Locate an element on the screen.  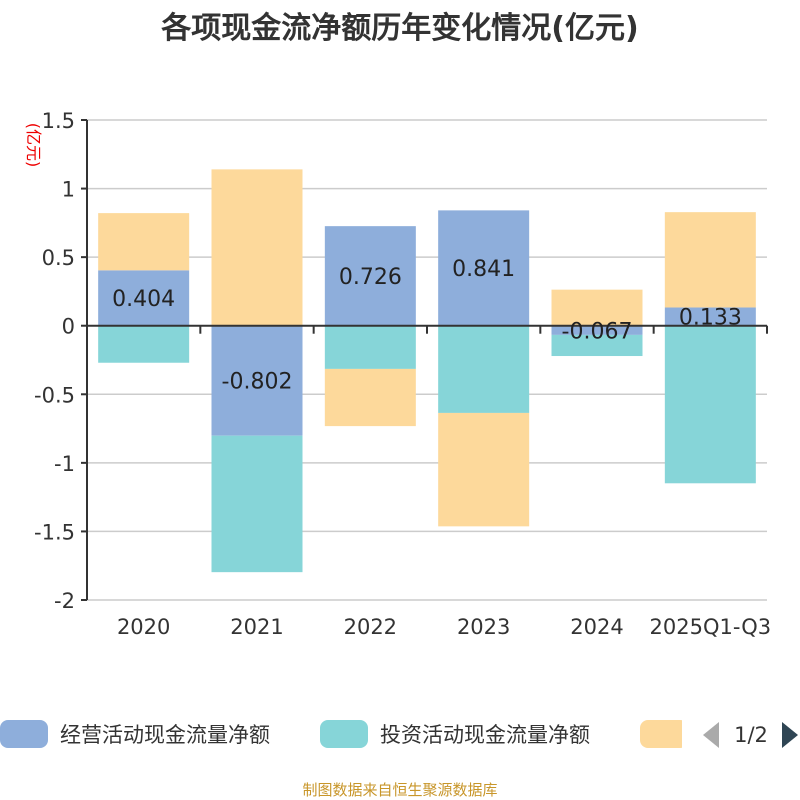
y-tick-label: -1 is located at coordinates (64, 464).